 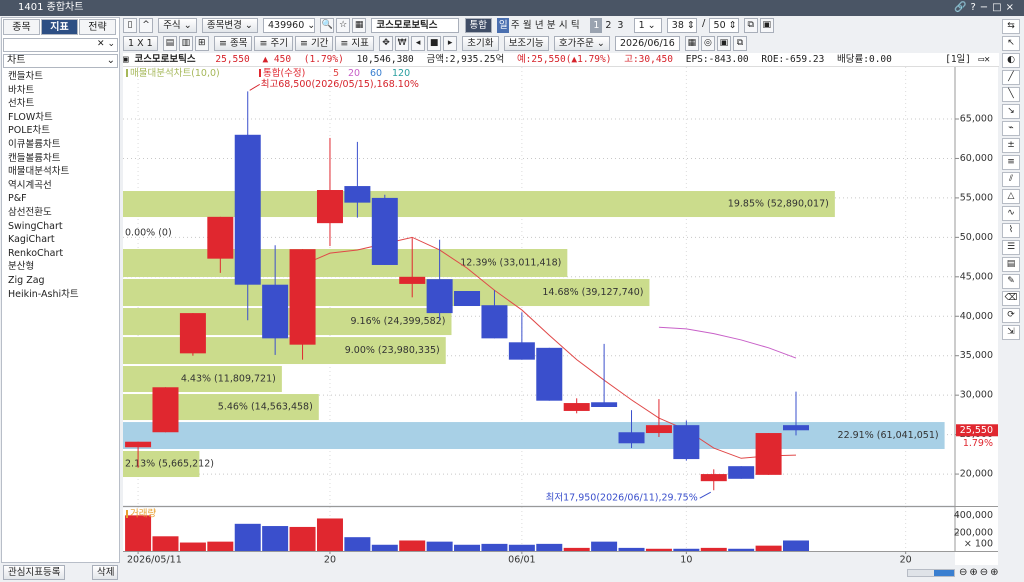 I want to click on period-button: 분, so click(x=551, y=25).